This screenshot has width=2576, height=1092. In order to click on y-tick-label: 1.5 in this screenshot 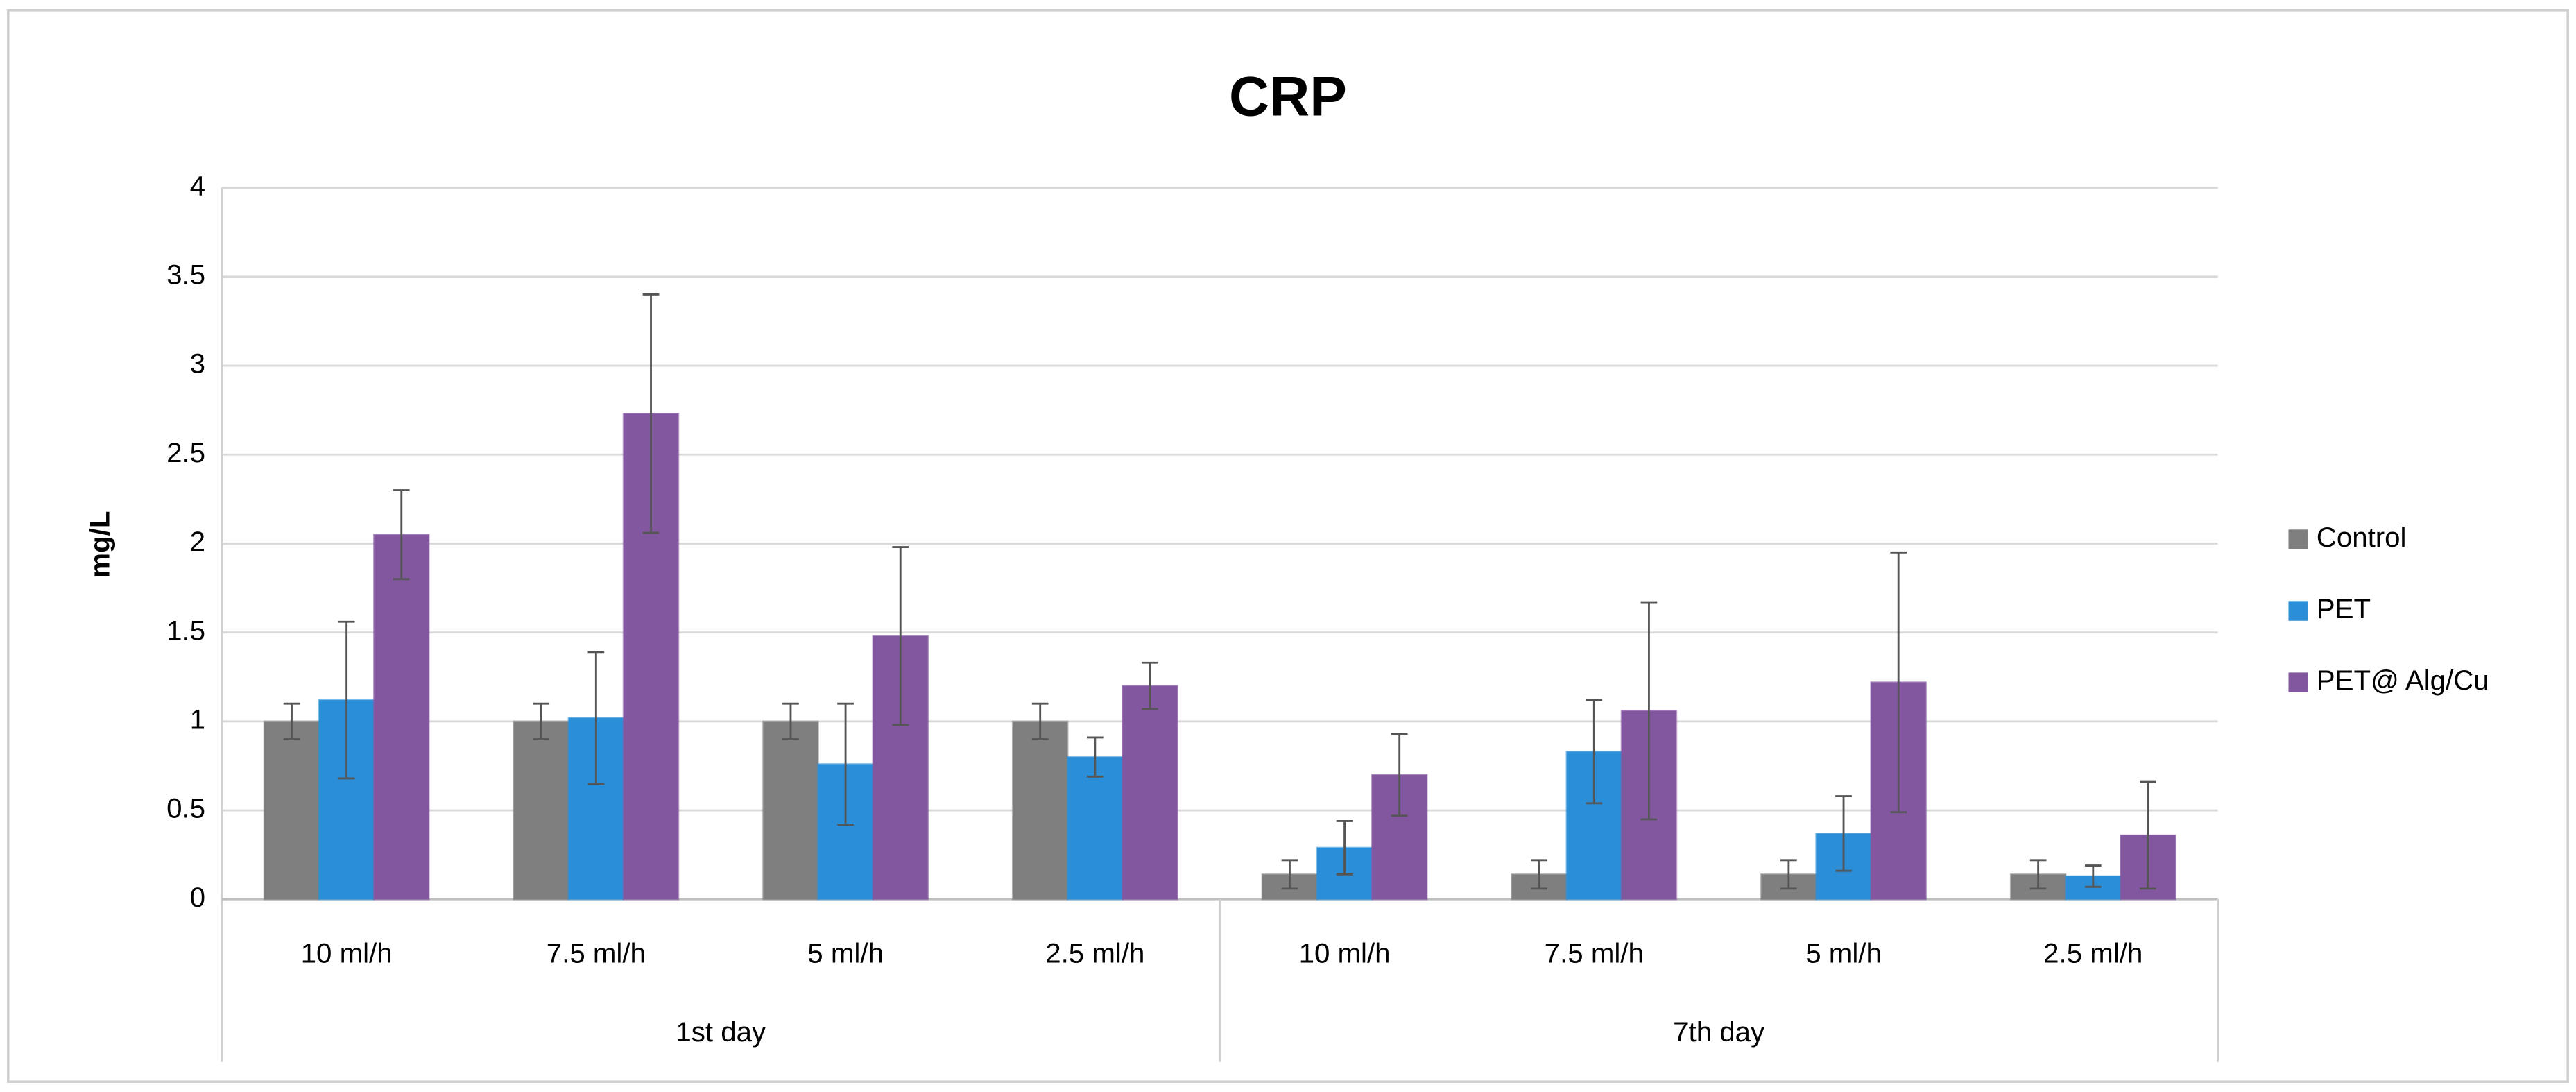, I will do `click(185, 630)`.